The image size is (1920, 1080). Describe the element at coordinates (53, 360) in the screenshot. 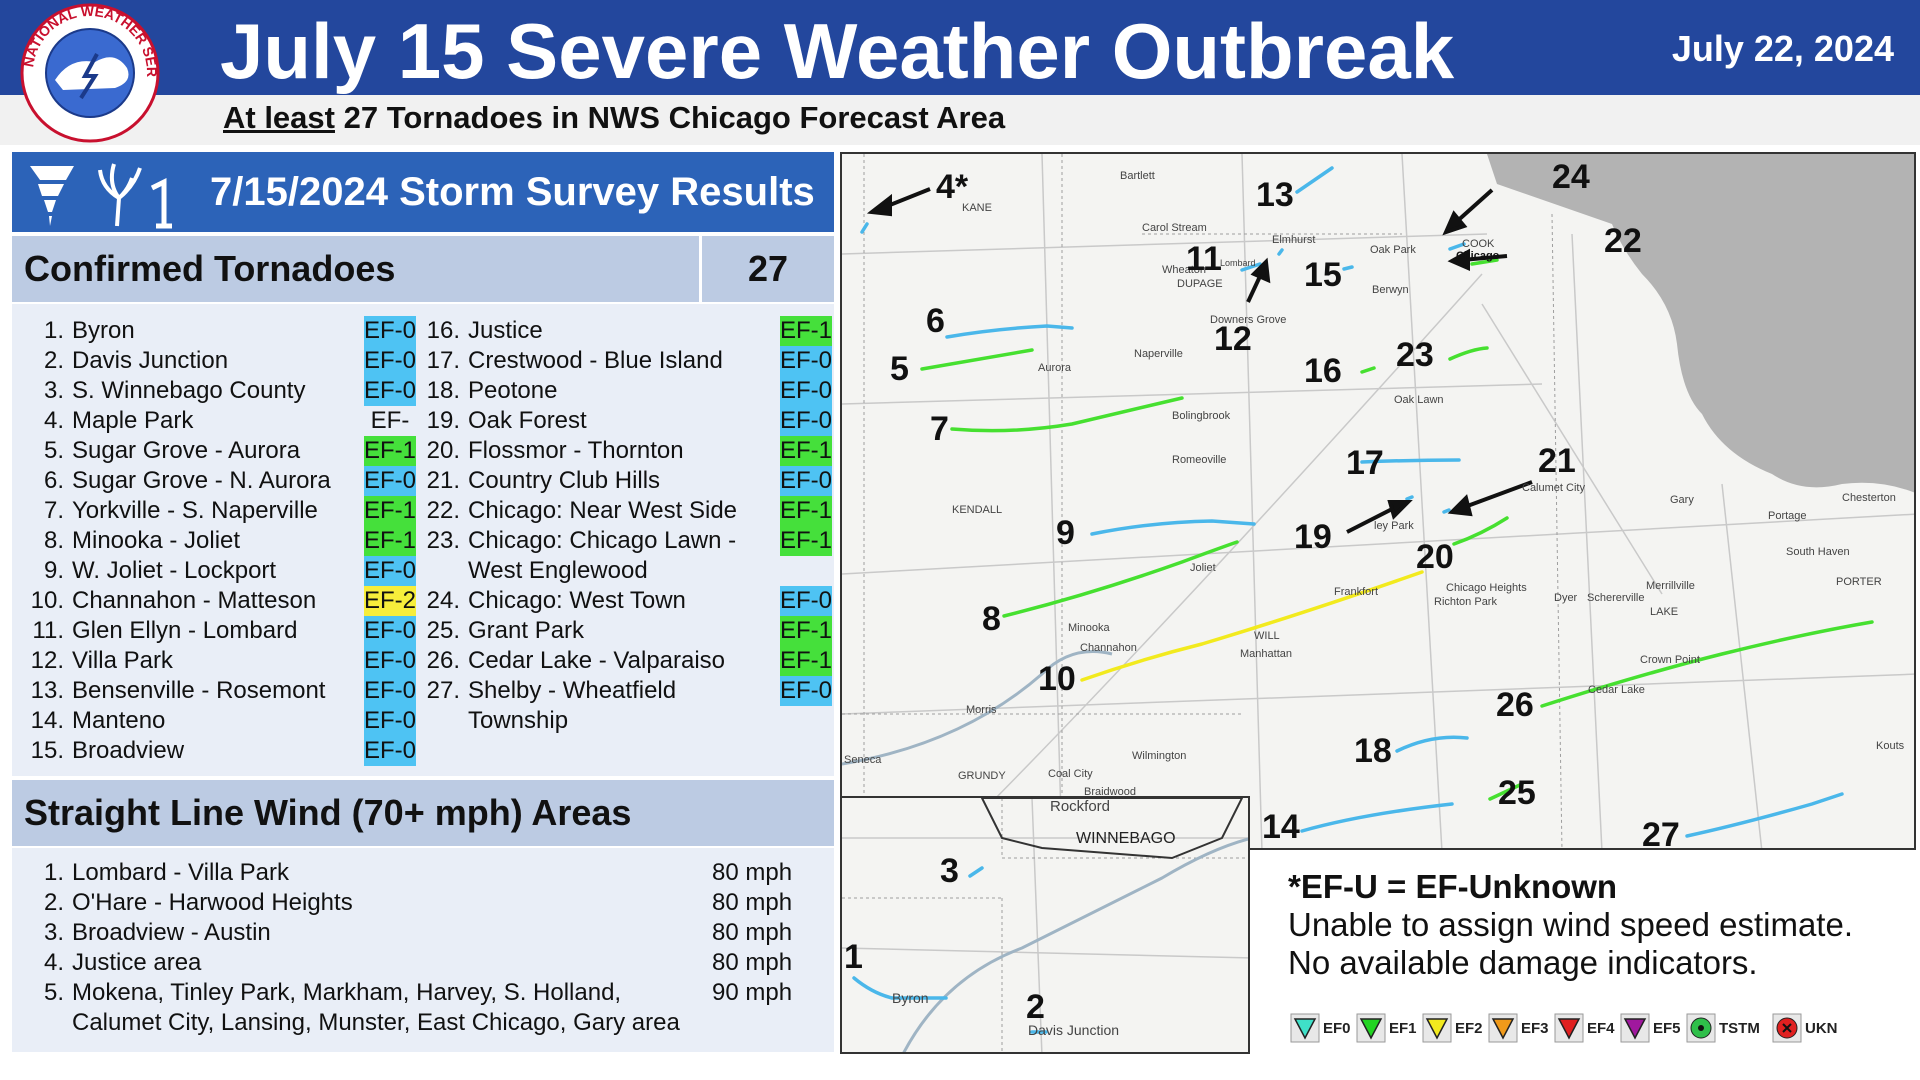

I see `tornado-number: 2.` at that location.